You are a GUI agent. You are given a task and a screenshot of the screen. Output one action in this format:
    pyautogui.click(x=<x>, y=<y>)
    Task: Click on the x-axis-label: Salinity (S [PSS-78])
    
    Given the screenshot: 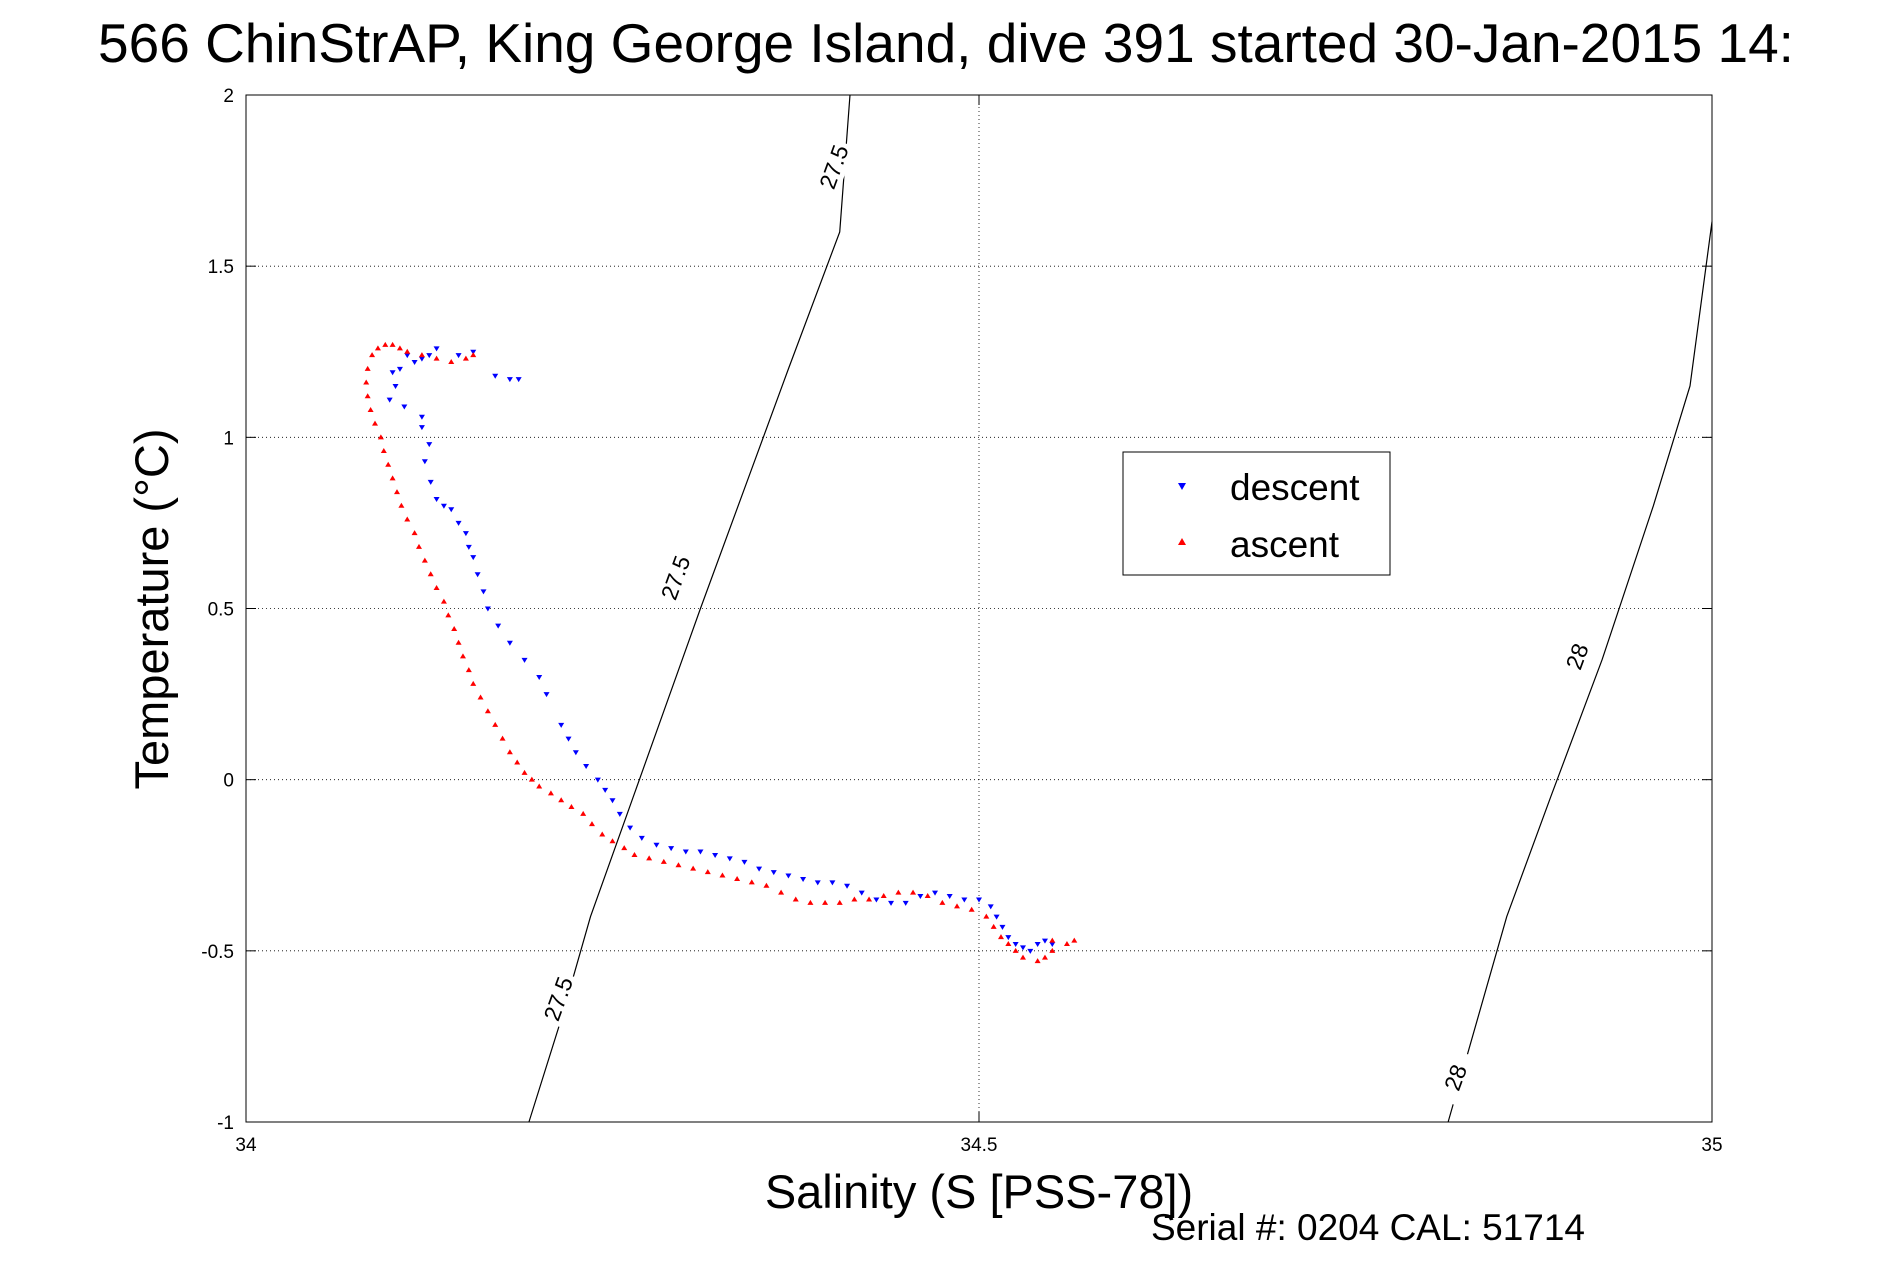 What is the action you would take?
    pyautogui.click(x=979, y=1191)
    